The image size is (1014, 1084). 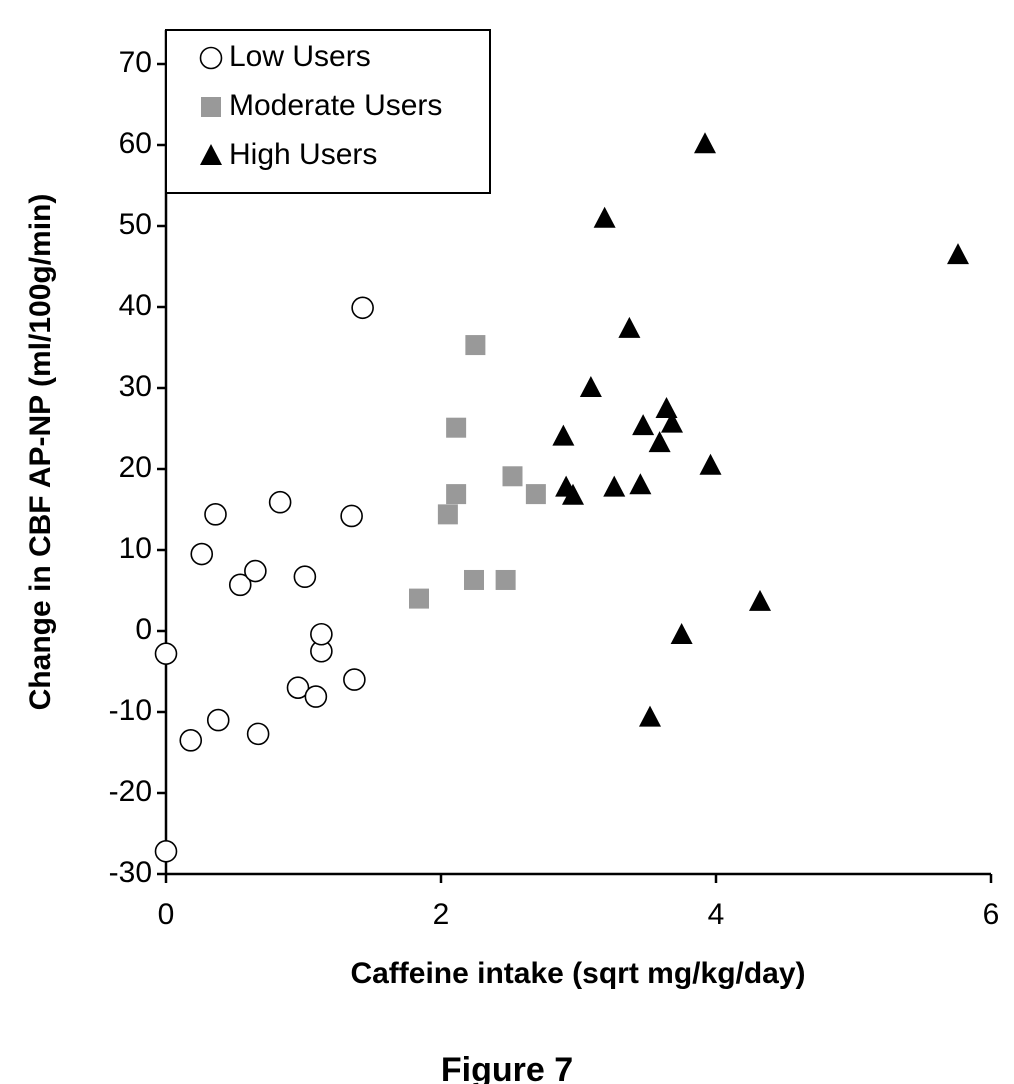 What do you see at coordinates (135, 224) in the screenshot?
I see `y-tick-label: 50` at bounding box center [135, 224].